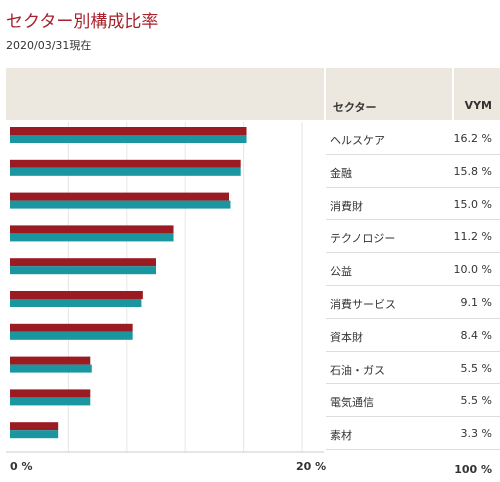 The width and height of the screenshot is (500, 482). What do you see at coordinates (357, 370) in the screenshot?
I see `sector-name: 石油・ガス` at bounding box center [357, 370].